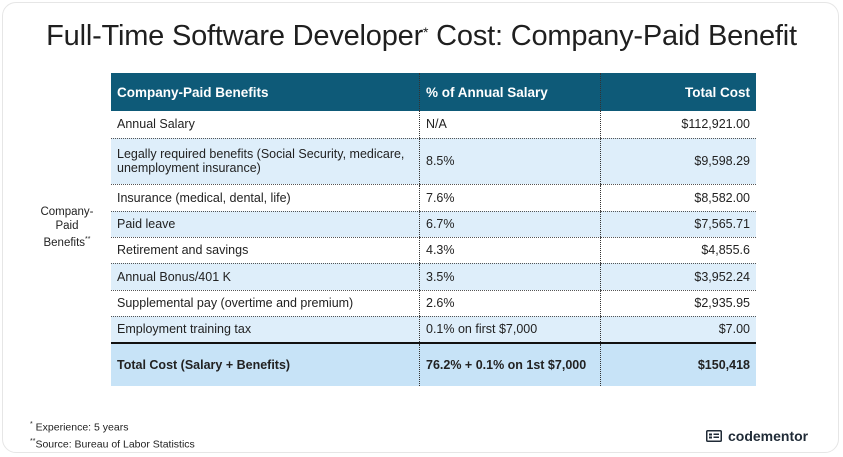 The image size is (843, 457). Describe the element at coordinates (235, 36) in the screenshot. I see `title-text: Full-Time Software Developer` at that location.